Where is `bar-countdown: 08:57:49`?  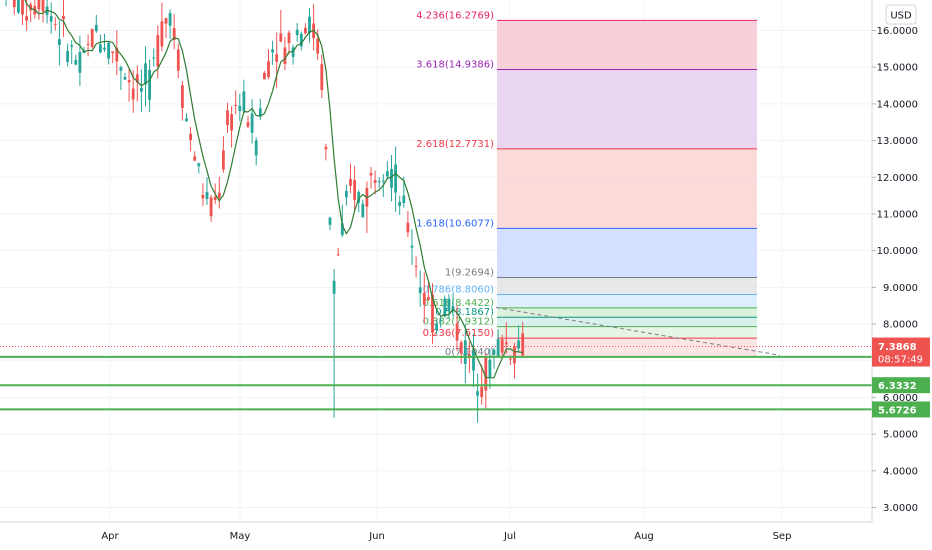
bar-countdown: 08:57:49 is located at coordinates (900, 360).